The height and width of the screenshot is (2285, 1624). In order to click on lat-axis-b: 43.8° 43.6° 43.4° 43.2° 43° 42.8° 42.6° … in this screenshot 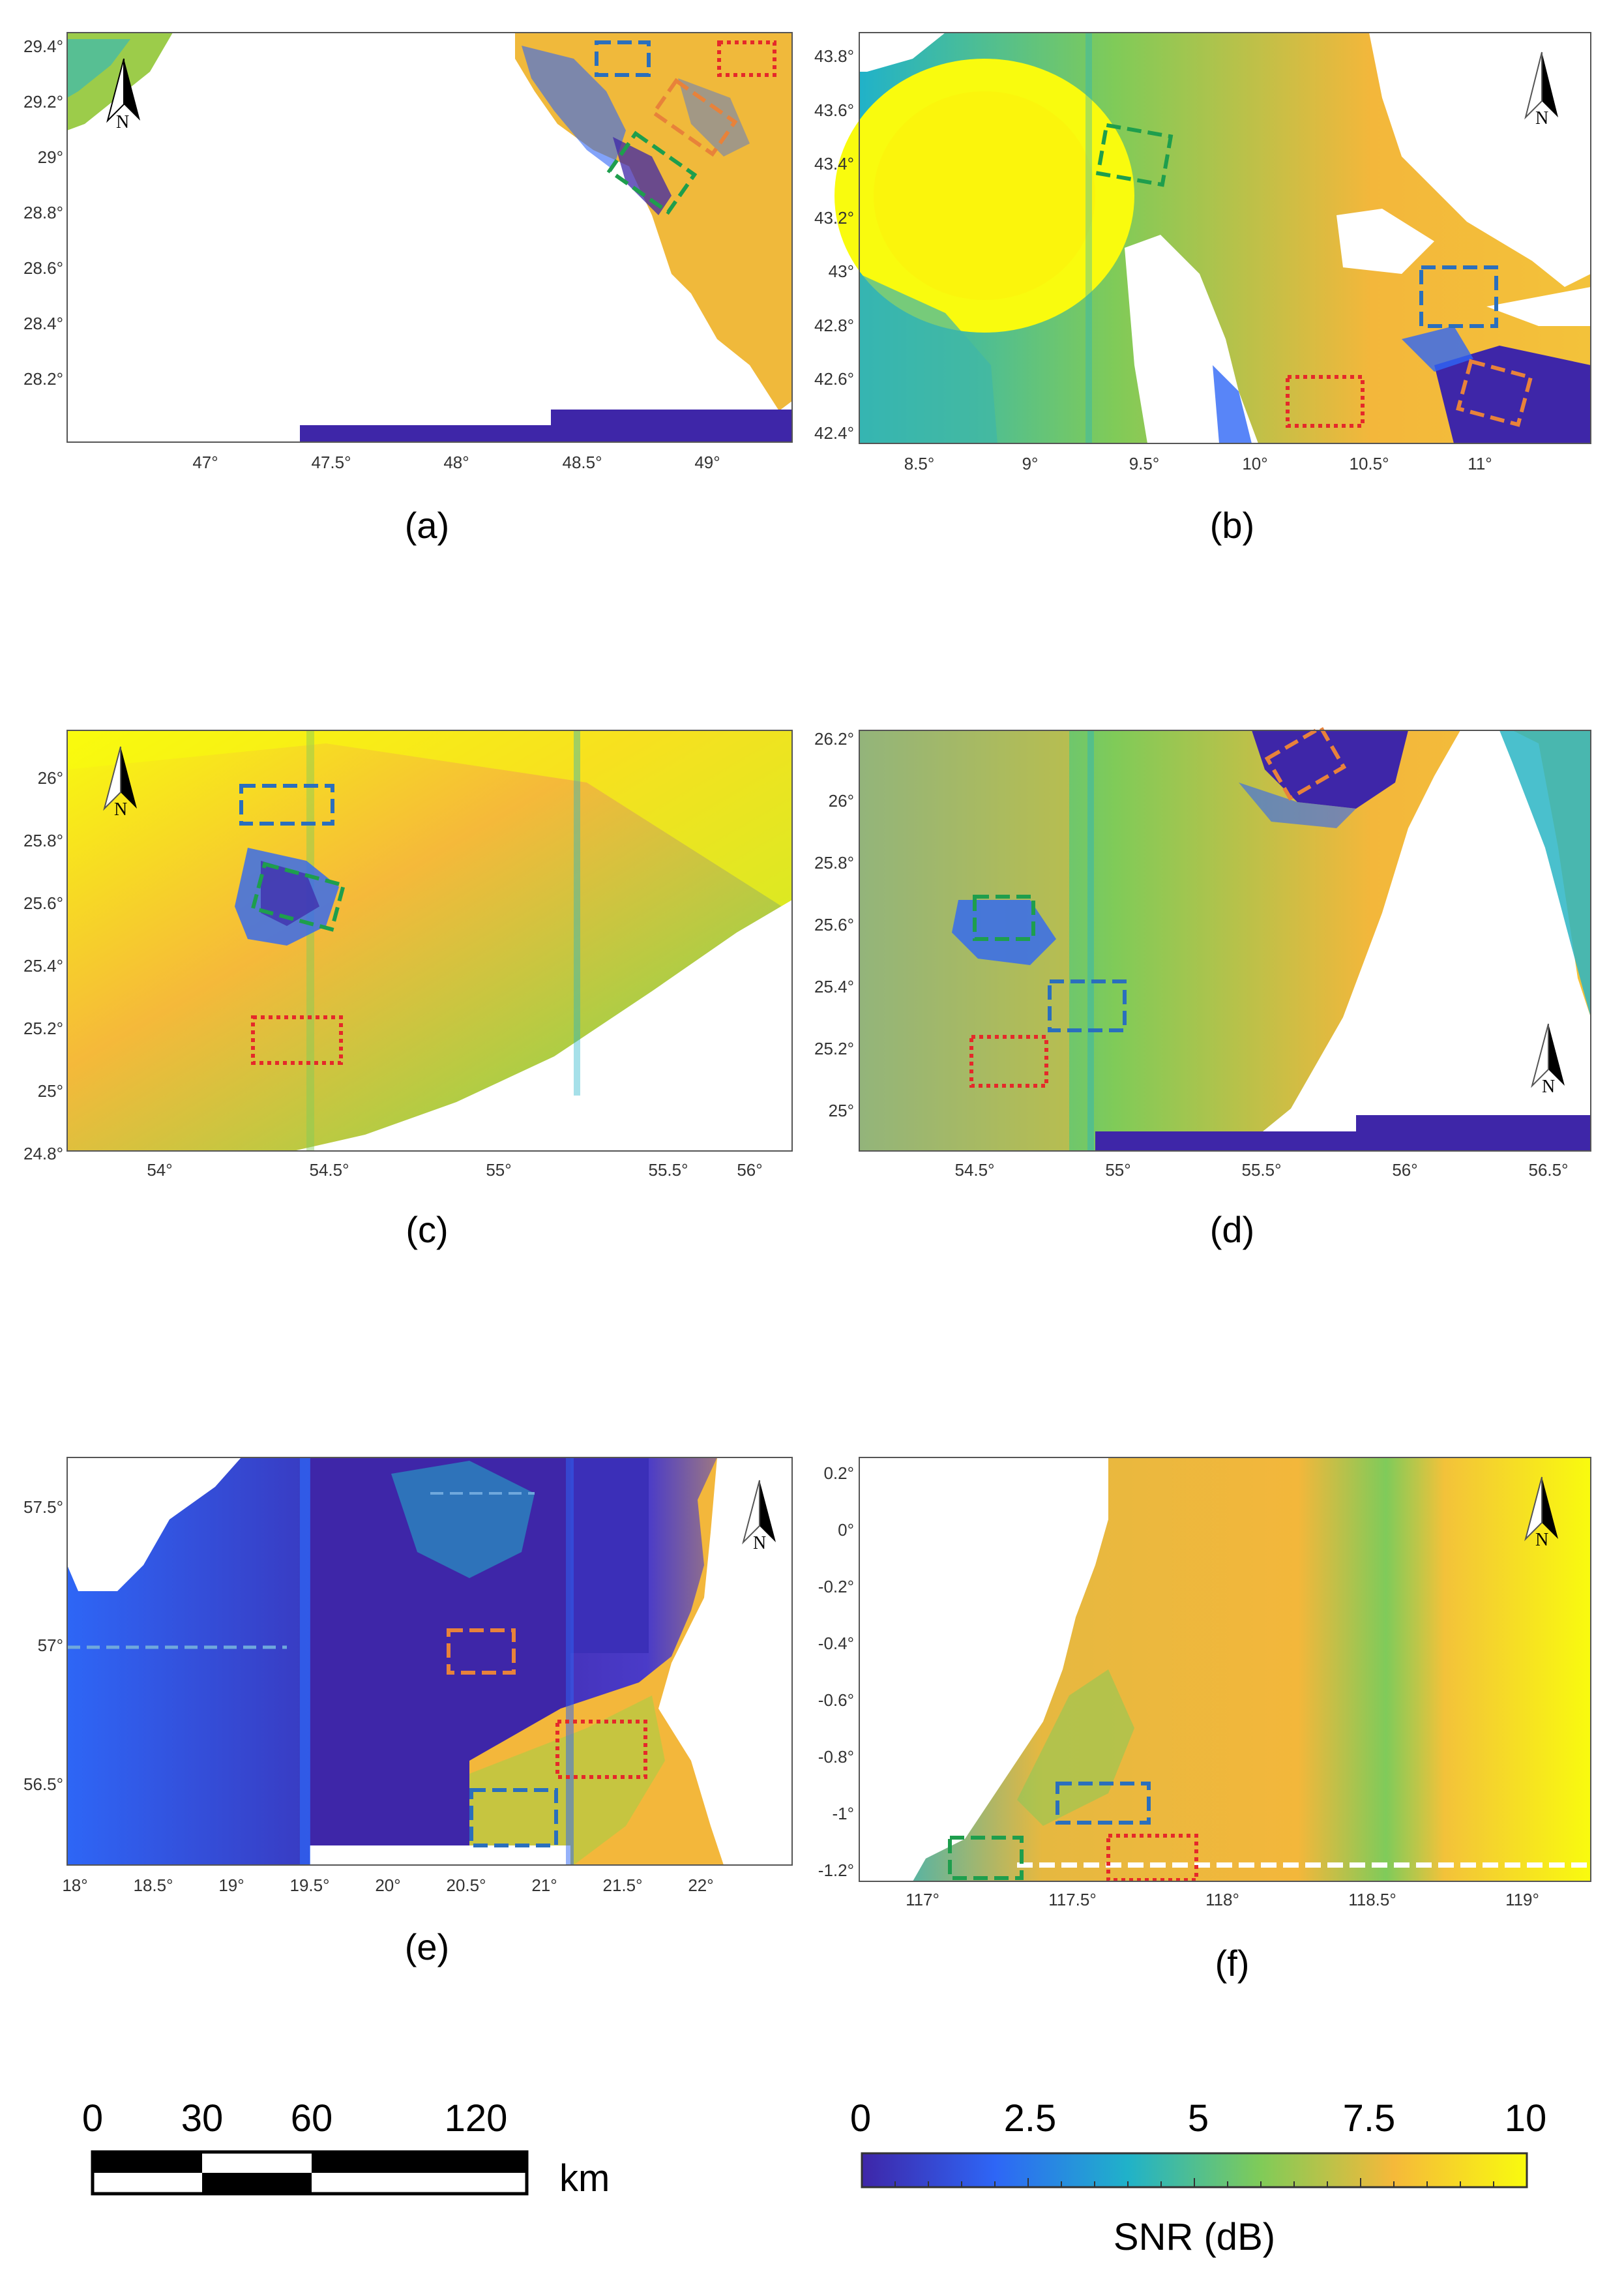, I will do `click(834, 244)`.